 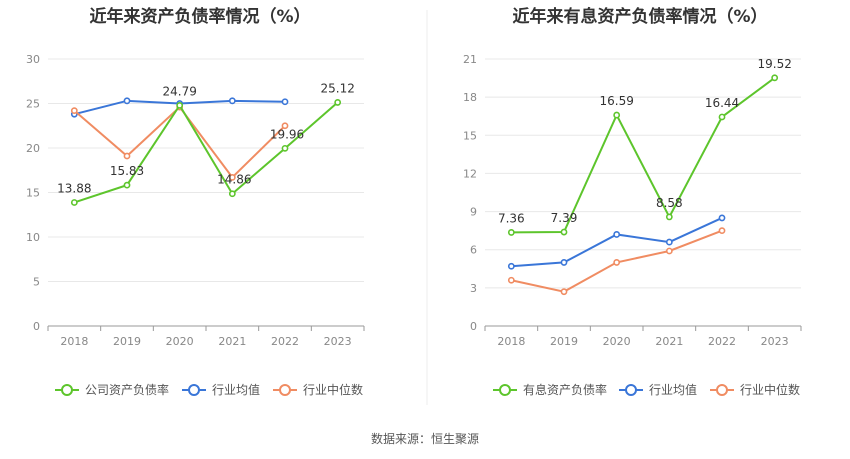 What do you see at coordinates (127, 389) in the screenshot?
I see `legend-label: 公司资产负债率` at bounding box center [127, 389].